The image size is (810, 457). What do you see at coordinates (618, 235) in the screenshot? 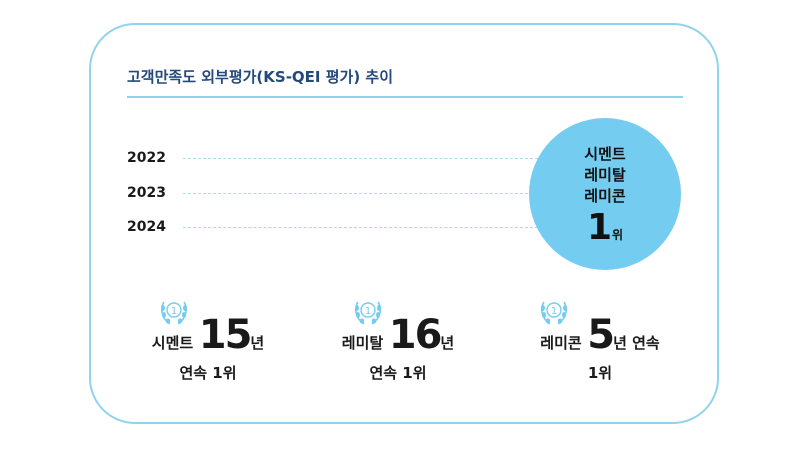
I see `highlight-rank-unit: 위` at bounding box center [618, 235].